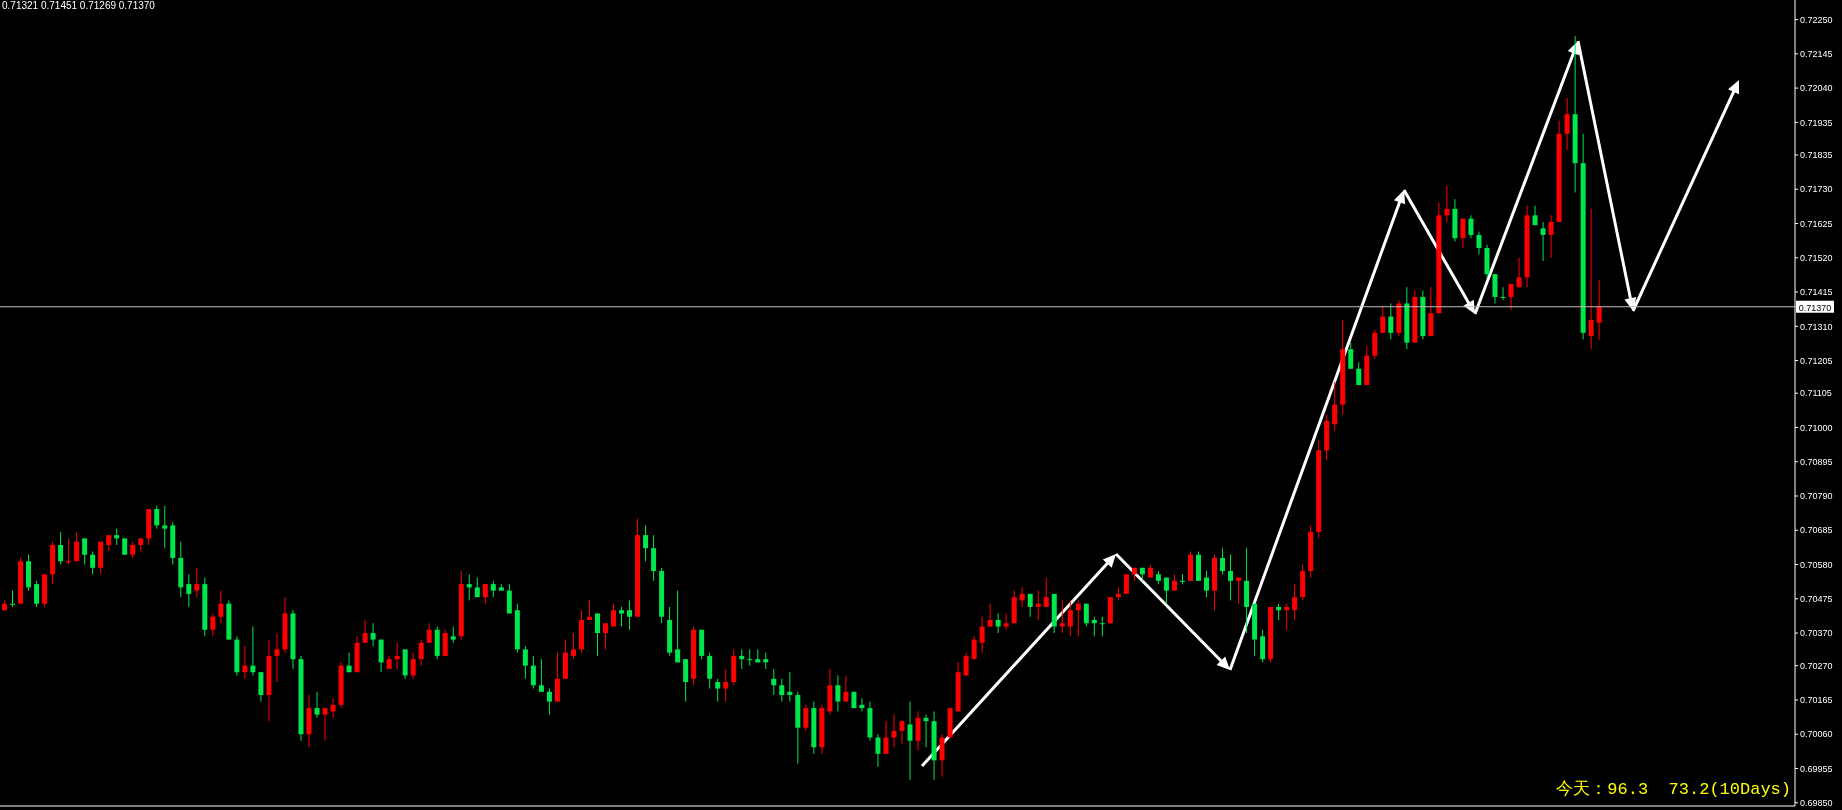  What do you see at coordinates (78, 5) in the screenshot?
I see `annotation: 0.71321 0.71451 0.71269 0.71370` at bounding box center [78, 5].